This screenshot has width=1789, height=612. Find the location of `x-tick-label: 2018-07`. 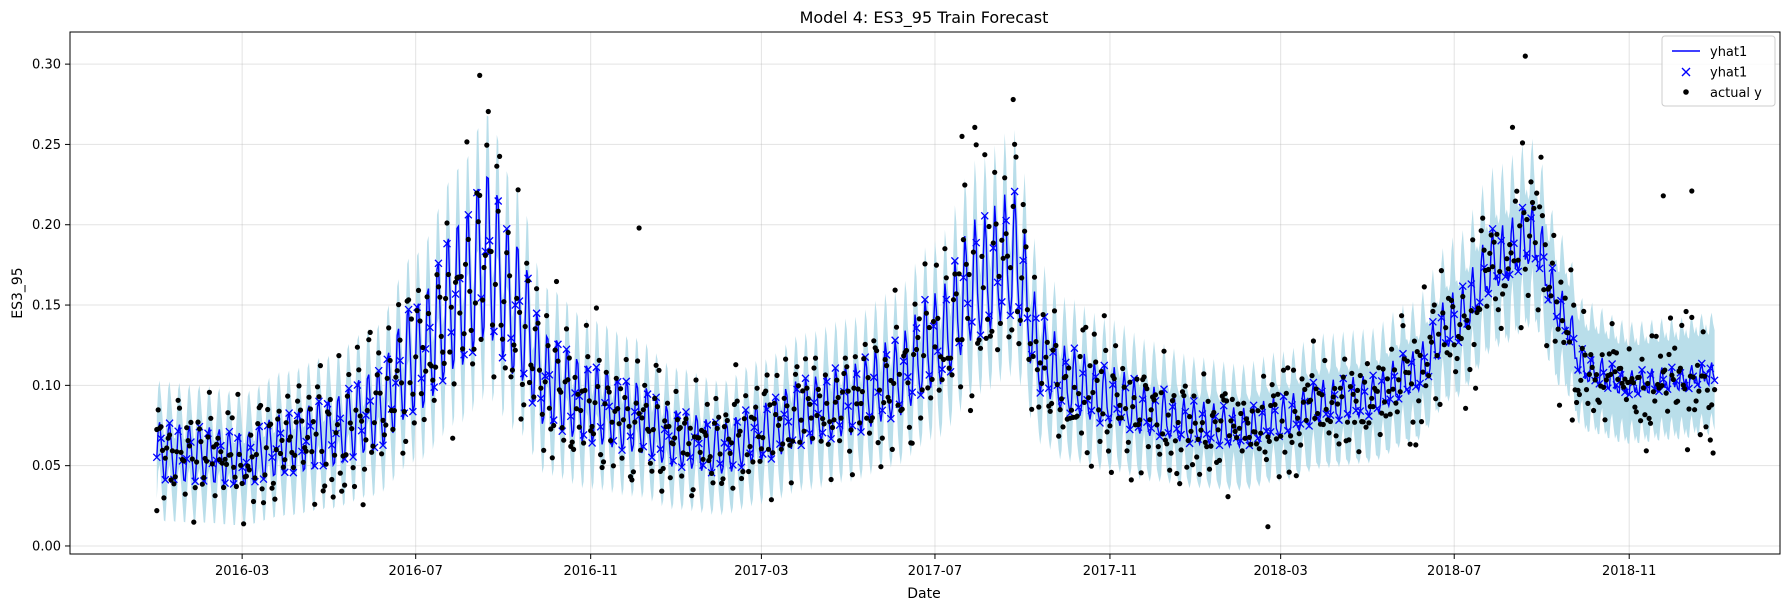

x-tick-label: 2018-07 is located at coordinates (1454, 571).